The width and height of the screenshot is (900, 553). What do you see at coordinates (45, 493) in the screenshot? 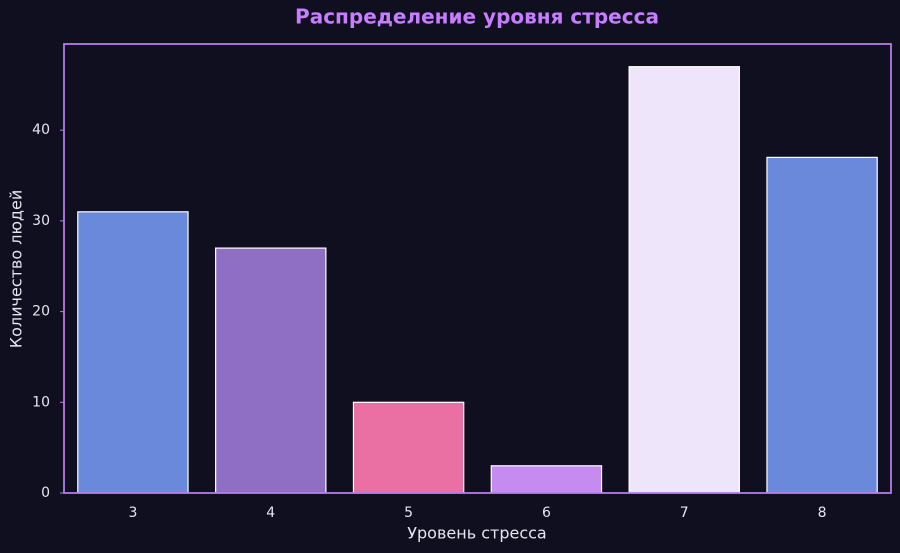
I see `y-tick-label: 0` at bounding box center [45, 493].